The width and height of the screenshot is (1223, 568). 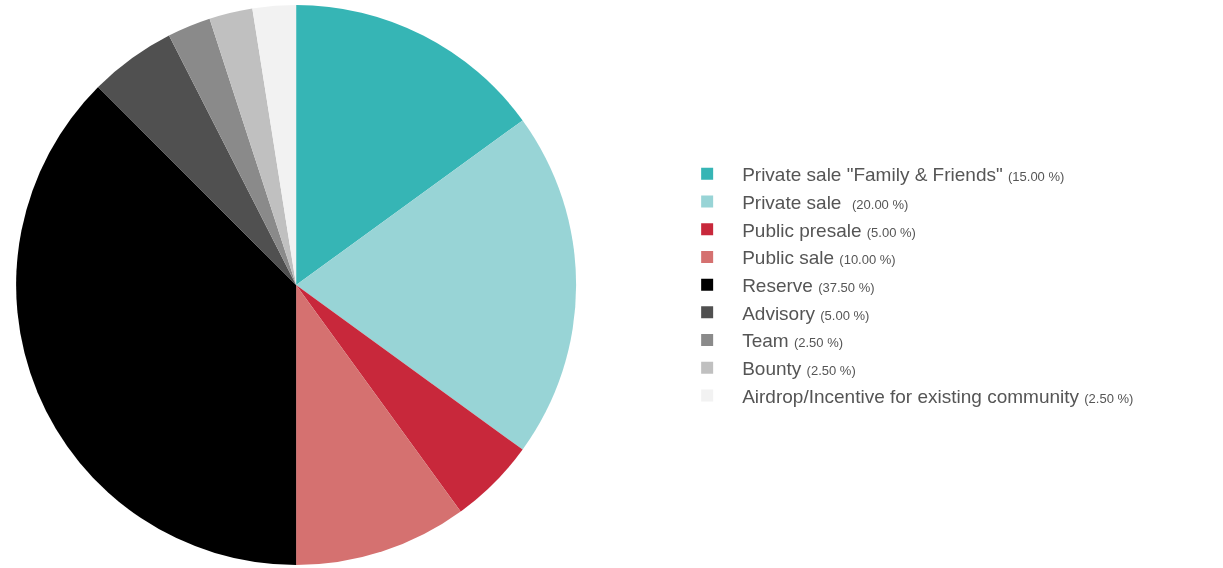 What do you see at coordinates (792, 202) in the screenshot?
I see `legend-label: Private sale` at bounding box center [792, 202].